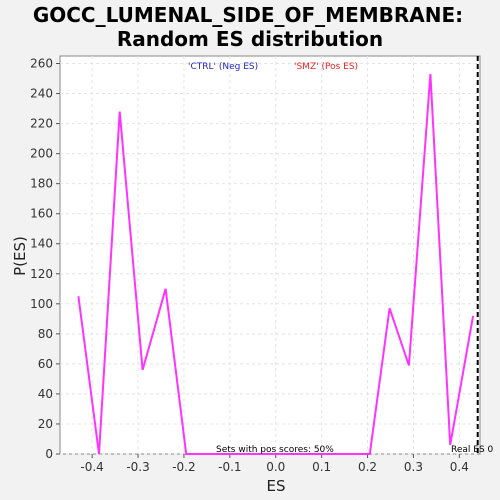  I want to click on chart-title-line2: Random ES distribution, so click(250, 39).